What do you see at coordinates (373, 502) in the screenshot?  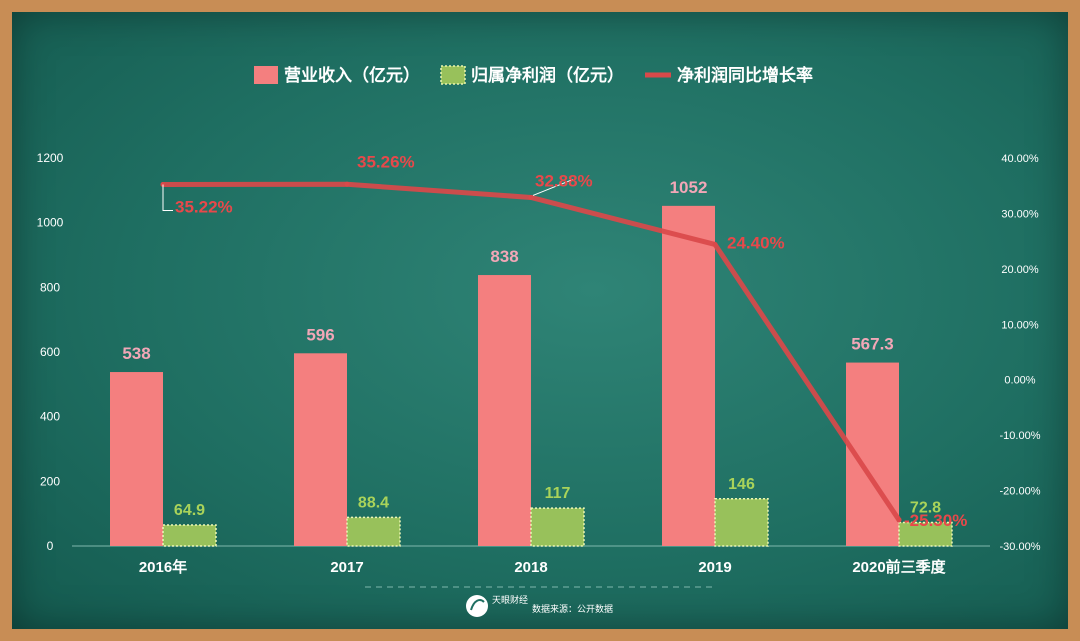 I see `data-label-net-profit: 88.4` at bounding box center [373, 502].